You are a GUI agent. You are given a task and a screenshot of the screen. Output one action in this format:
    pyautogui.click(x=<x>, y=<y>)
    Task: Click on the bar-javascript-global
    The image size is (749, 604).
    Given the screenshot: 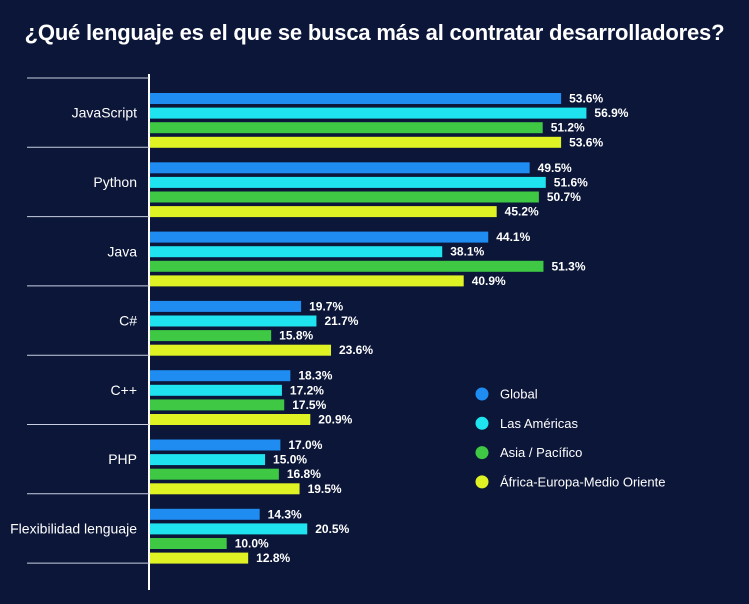 What is the action you would take?
    pyautogui.click(x=356, y=98)
    